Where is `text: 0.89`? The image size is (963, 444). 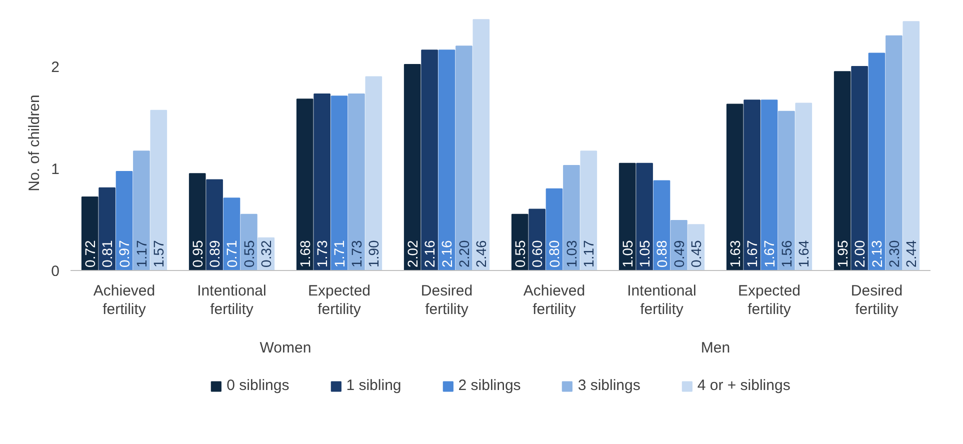 text: 0.89 is located at coordinates (214, 254).